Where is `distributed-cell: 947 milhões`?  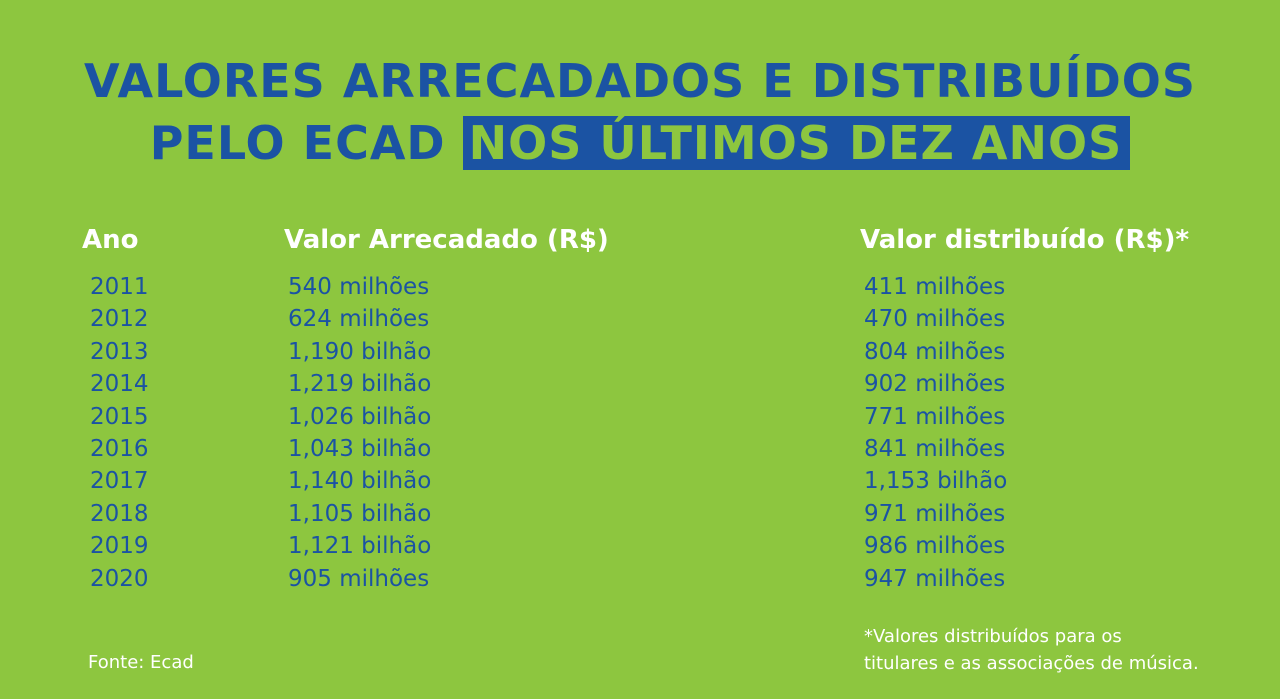 distributed-cell: 947 milhões is located at coordinates (935, 578).